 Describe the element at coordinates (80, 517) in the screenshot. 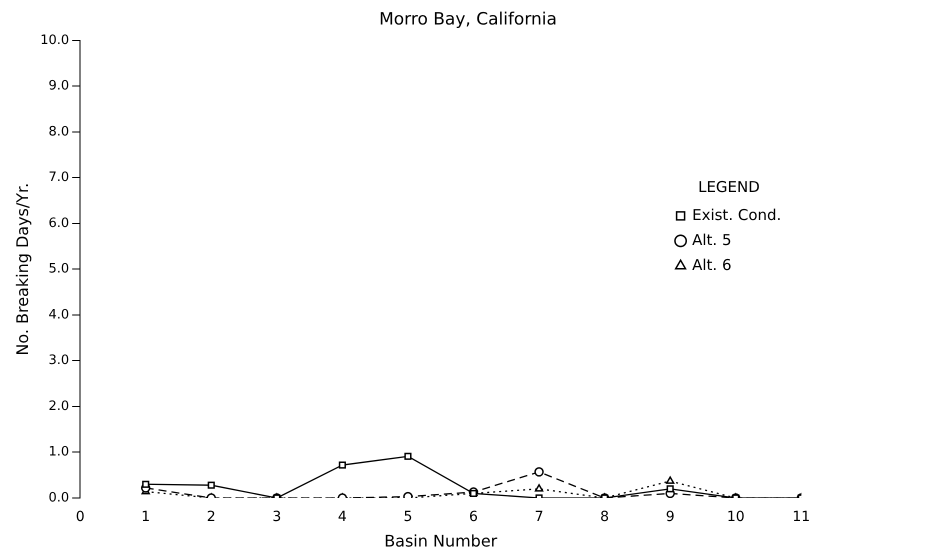

I see `x-tick-label: 0` at that location.